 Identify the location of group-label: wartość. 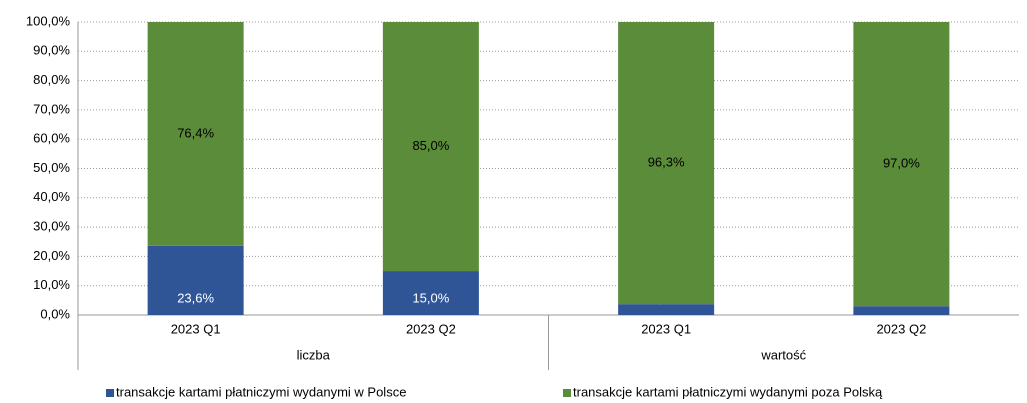
(783, 354).